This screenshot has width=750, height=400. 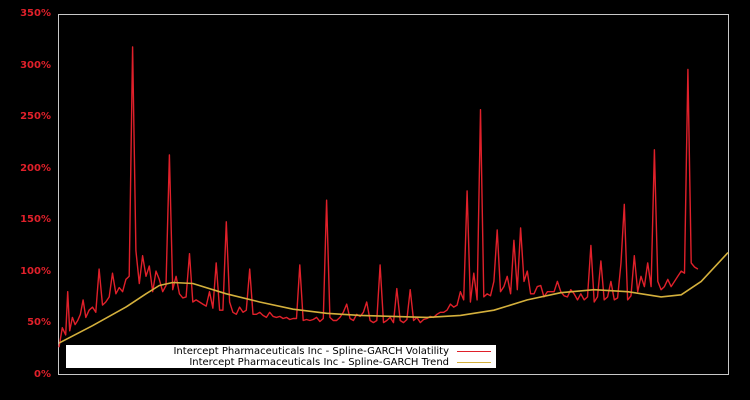 I want to click on y-tick-label: 100%, so click(x=35, y=271).